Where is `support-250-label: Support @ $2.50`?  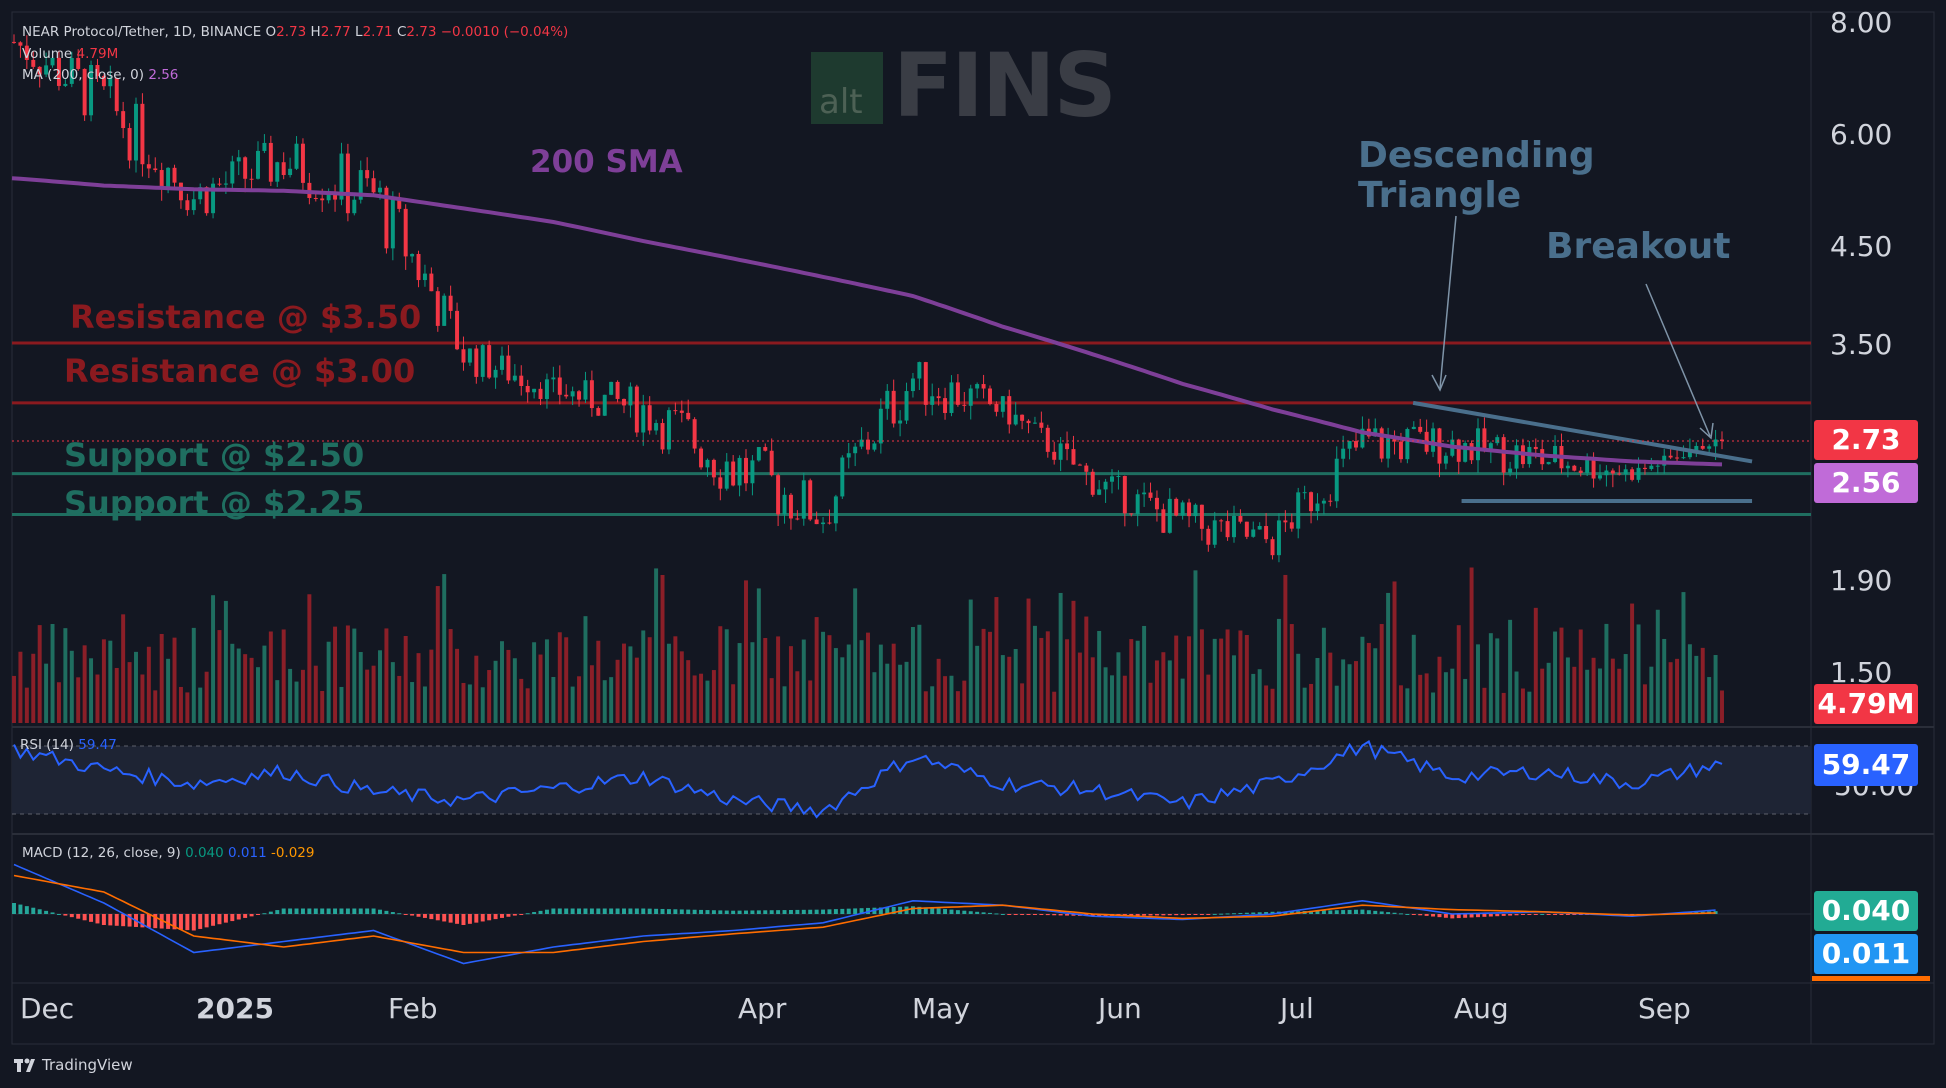
support-250-label: Support @ $2.50 is located at coordinates (214, 455).